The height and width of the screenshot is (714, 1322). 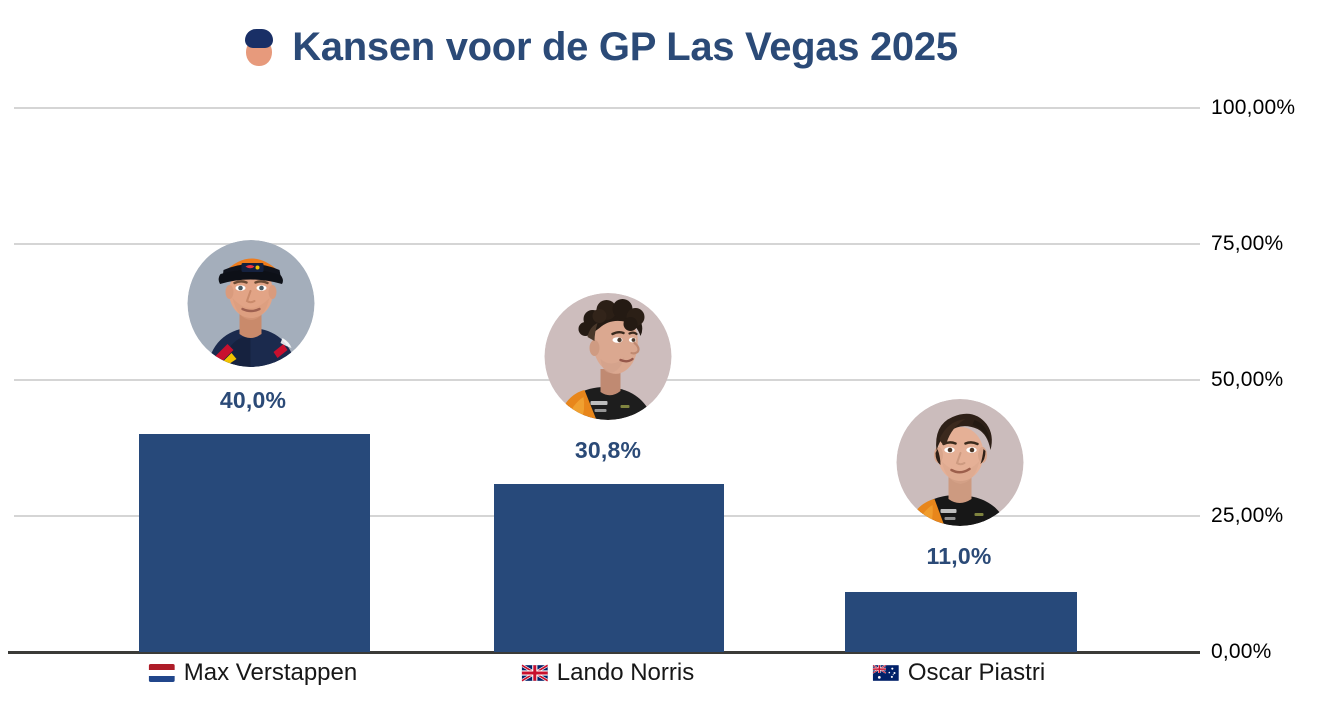 I want to click on driver-avatar-icon, so click(x=259, y=47).